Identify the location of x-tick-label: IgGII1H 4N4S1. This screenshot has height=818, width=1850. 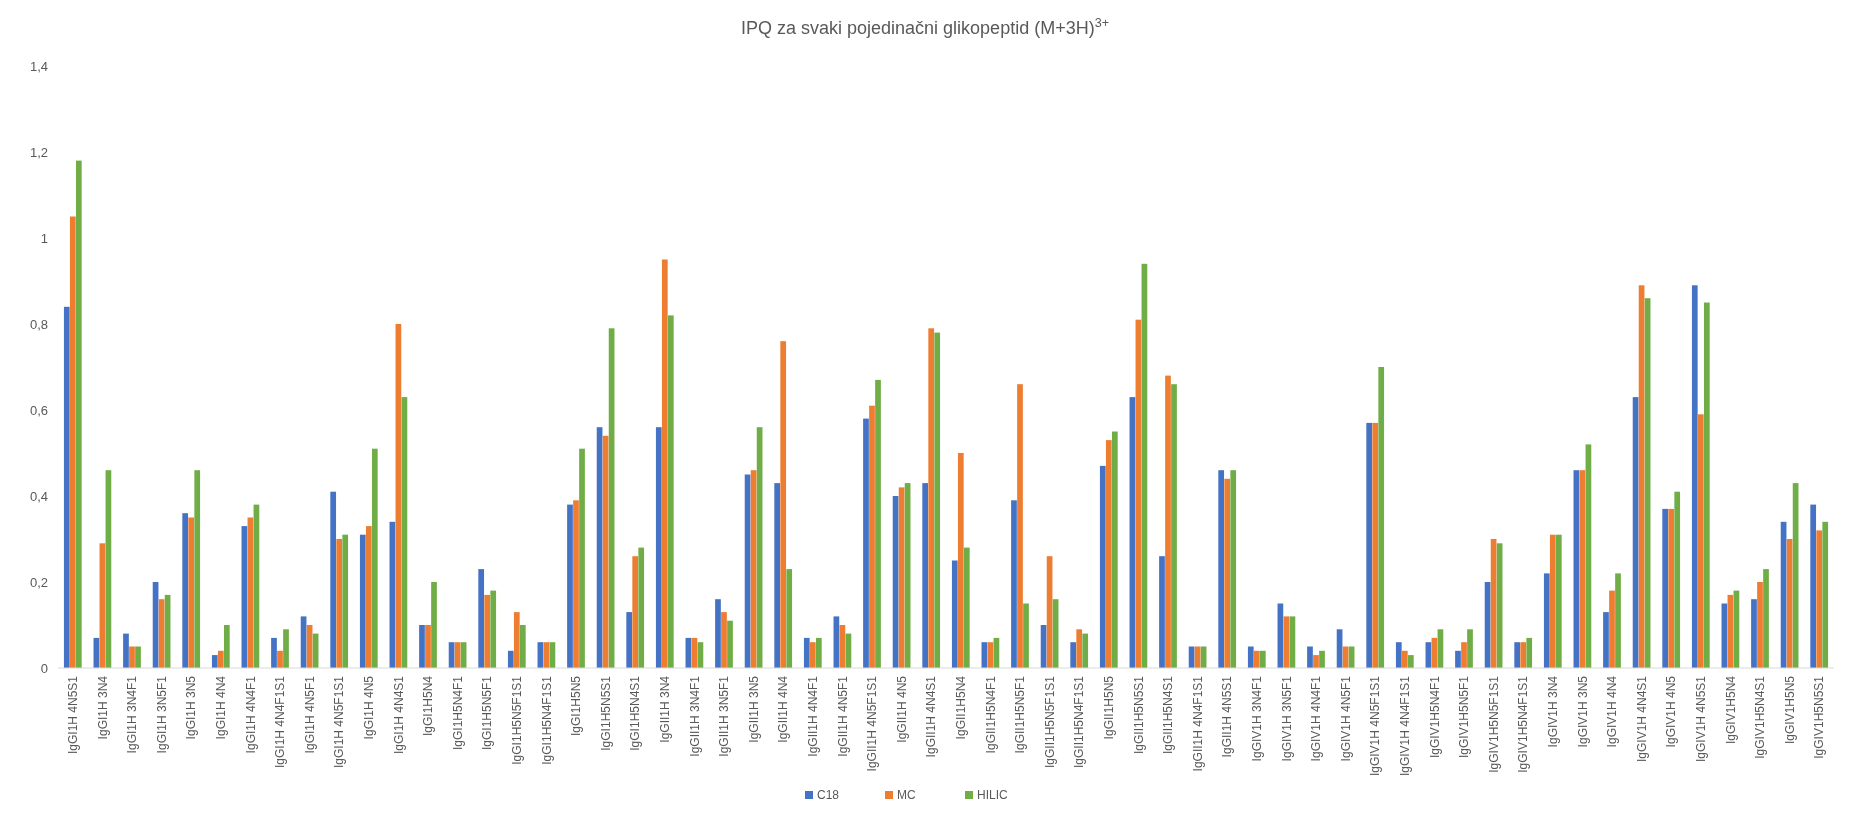
(931, 716).